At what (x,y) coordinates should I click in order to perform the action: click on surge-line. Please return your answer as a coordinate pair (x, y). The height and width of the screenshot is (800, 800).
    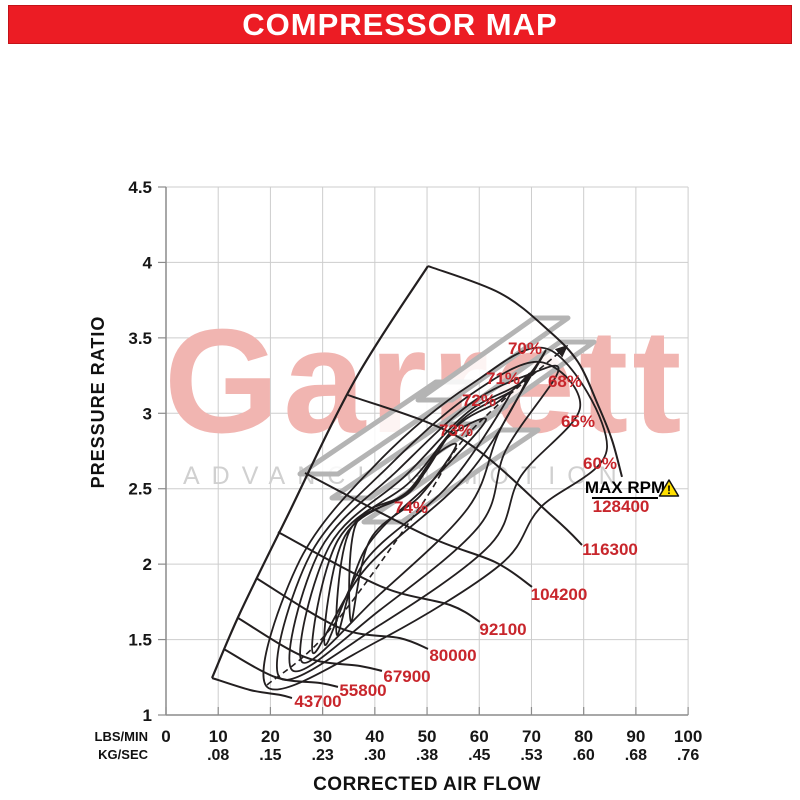
    Looking at the image, I should click on (319, 472).